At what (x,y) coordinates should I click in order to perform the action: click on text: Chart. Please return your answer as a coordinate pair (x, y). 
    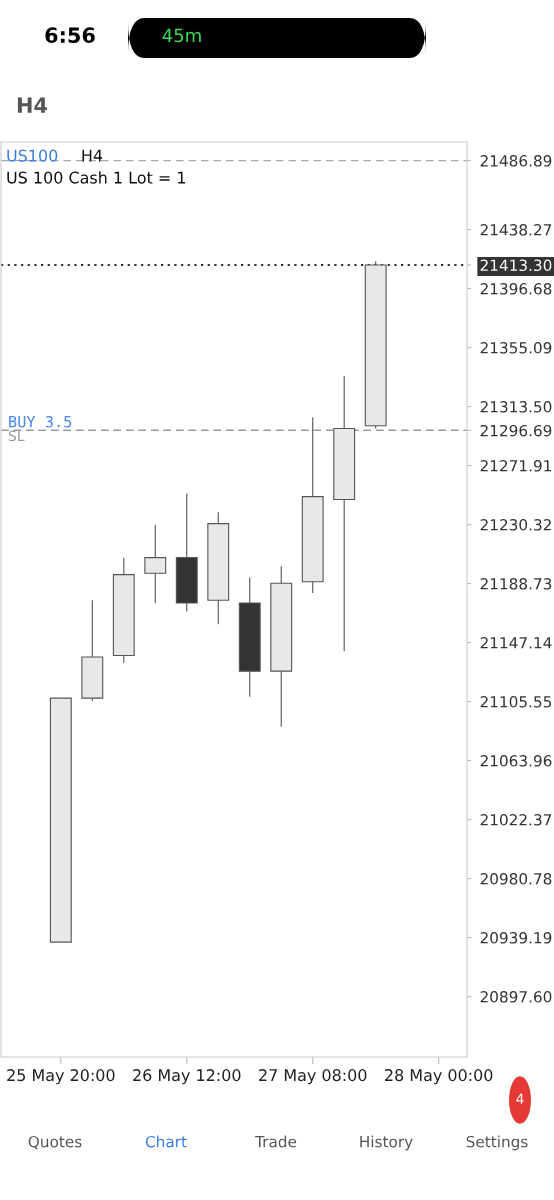
    Looking at the image, I should click on (166, 1141).